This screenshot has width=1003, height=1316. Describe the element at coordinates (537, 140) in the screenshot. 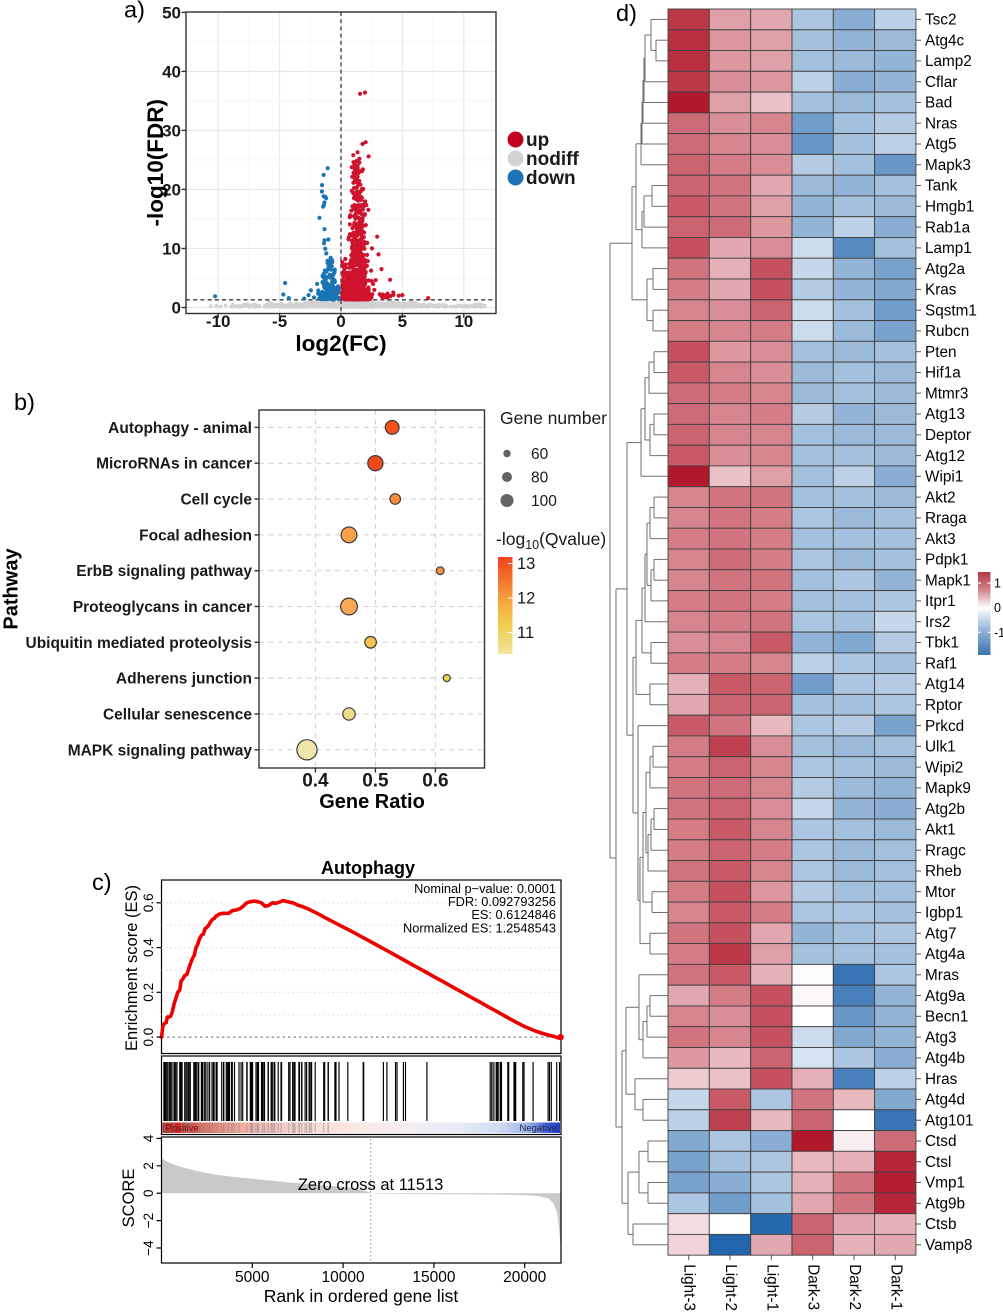

I see `svg-text: up` at that location.